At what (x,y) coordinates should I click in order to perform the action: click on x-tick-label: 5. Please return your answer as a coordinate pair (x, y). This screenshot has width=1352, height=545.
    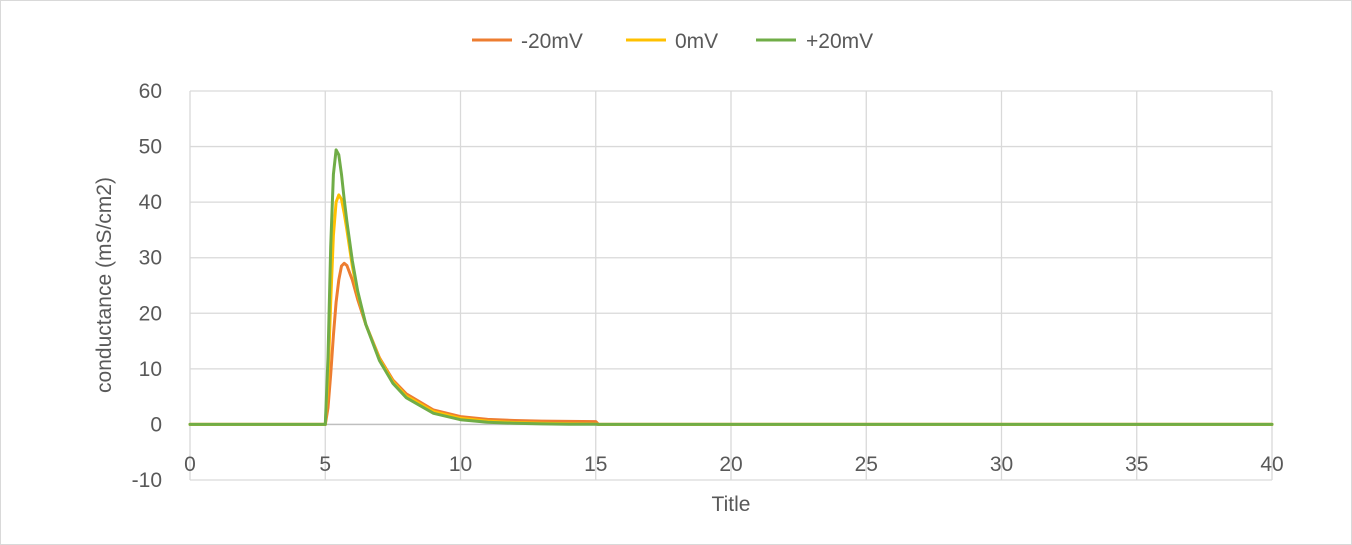
    Looking at the image, I should click on (325, 464).